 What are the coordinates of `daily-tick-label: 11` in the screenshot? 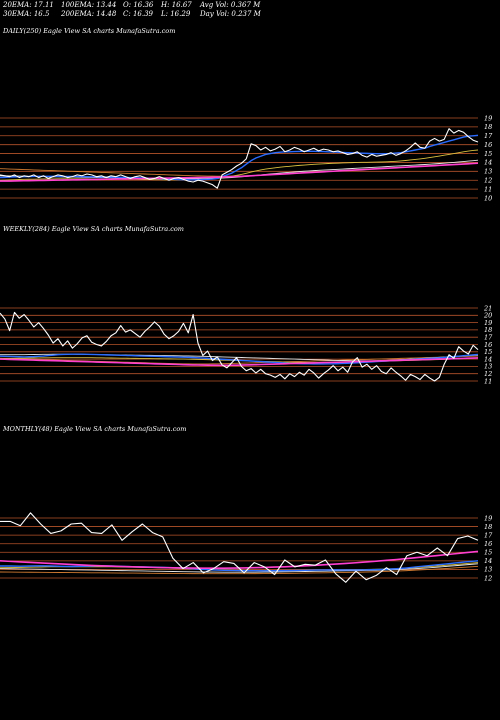 It's located at (488, 189).